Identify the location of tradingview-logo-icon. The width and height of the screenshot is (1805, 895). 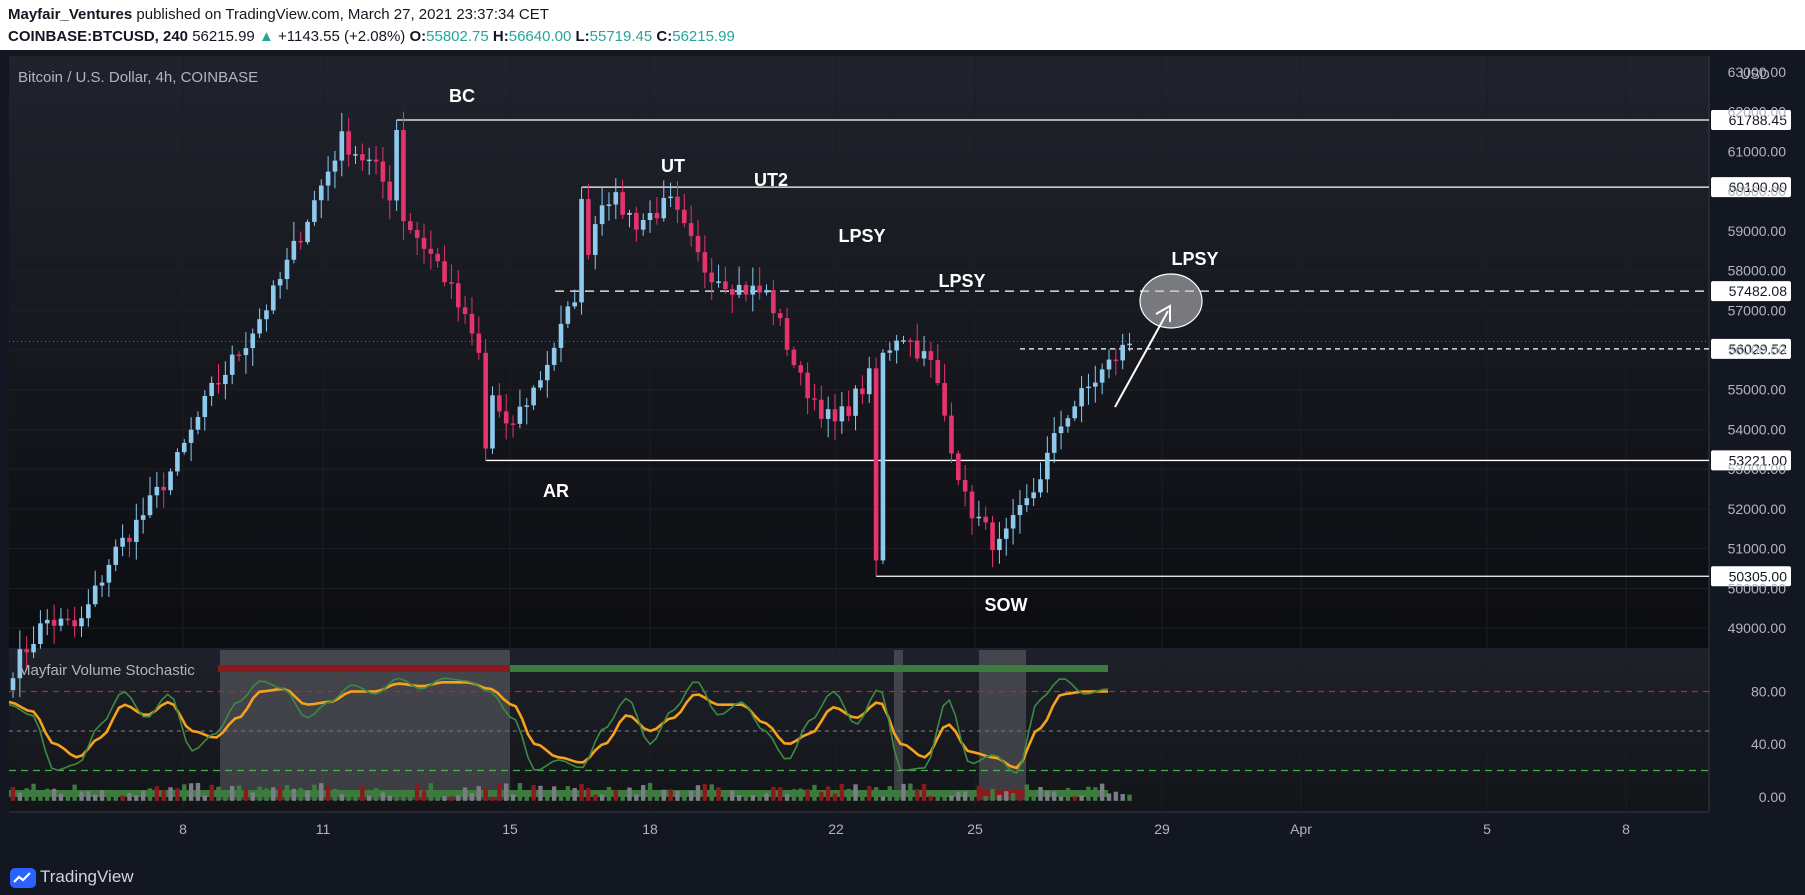
(23, 878).